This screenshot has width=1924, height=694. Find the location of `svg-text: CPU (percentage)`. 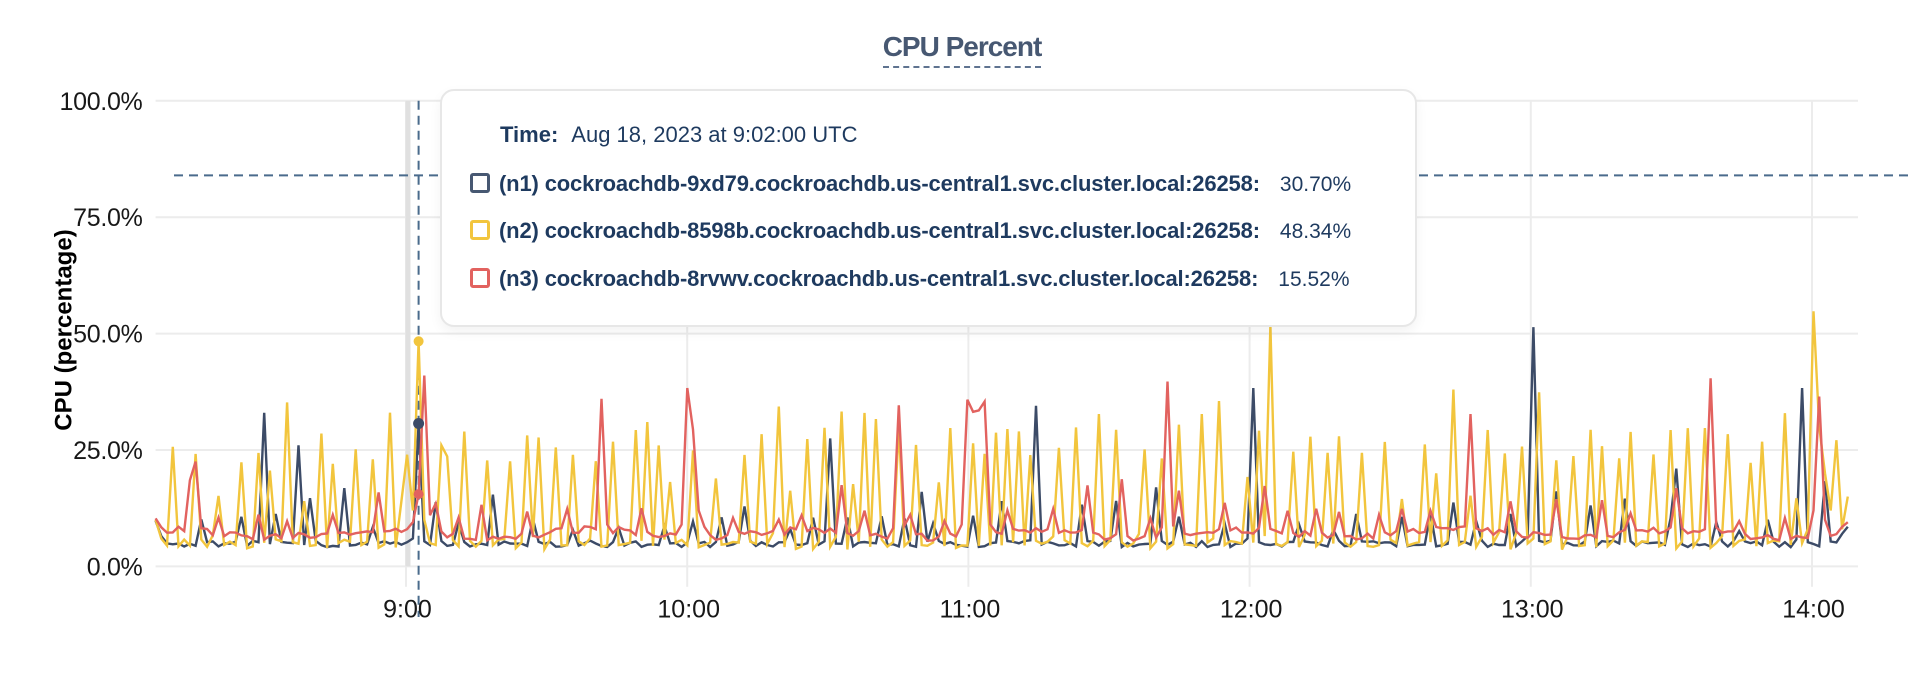

svg-text: CPU (percentage) is located at coordinates (64, 329).